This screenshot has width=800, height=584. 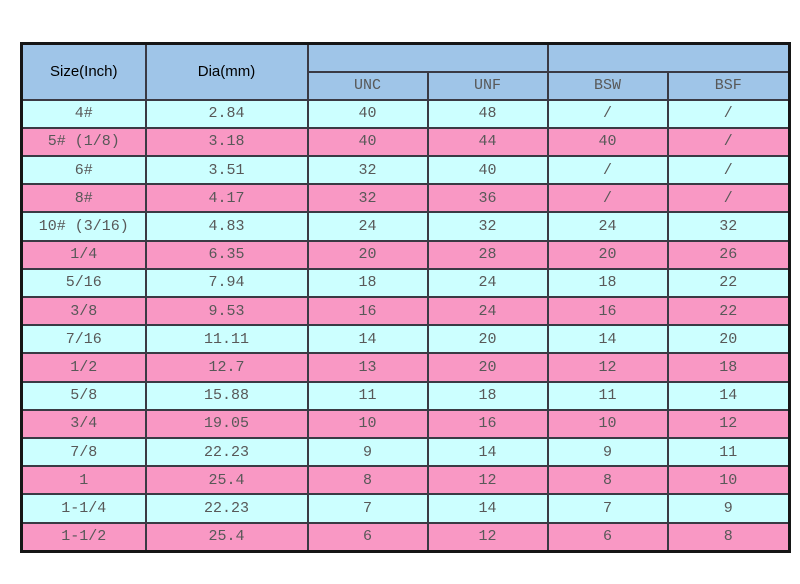 I want to click on cell-bsw: 24, so click(x=607, y=226).